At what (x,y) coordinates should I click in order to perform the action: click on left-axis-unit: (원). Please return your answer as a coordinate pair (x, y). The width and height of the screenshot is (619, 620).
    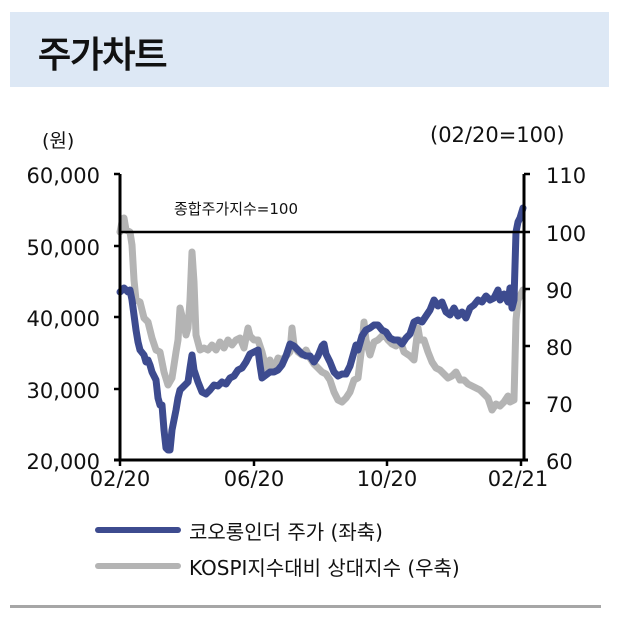
    Looking at the image, I should click on (58, 141).